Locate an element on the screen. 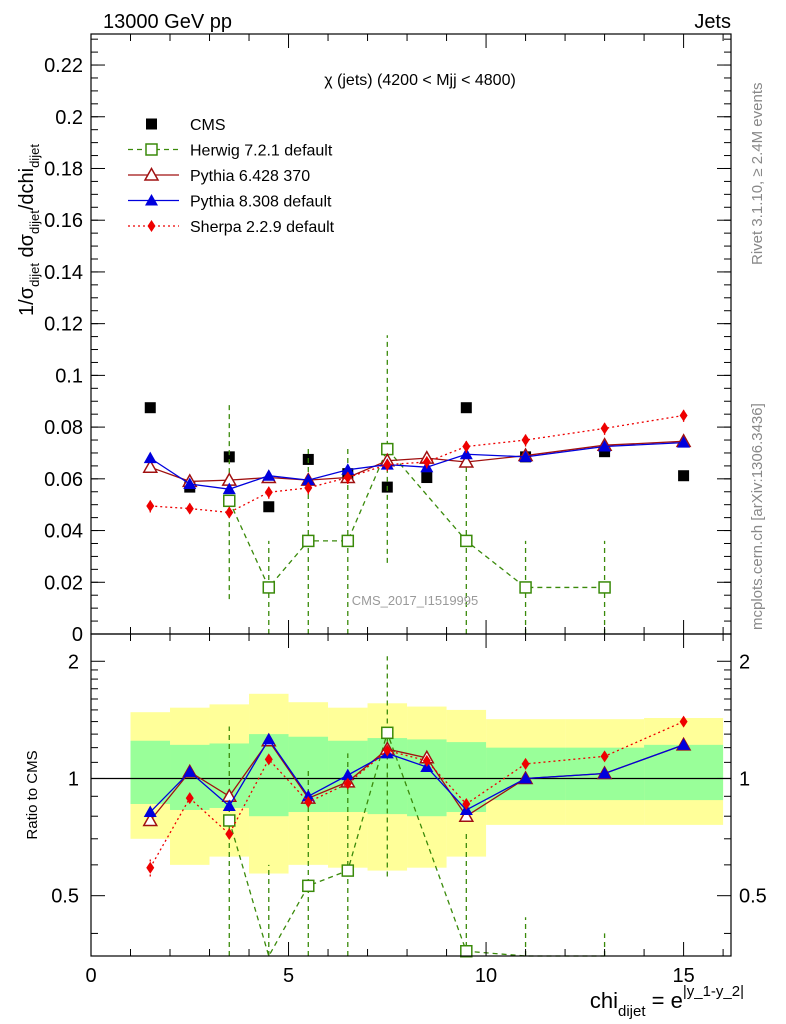 This screenshot has height=1024, width=786. main-y-tick-label: 0.22 is located at coordinates (63, 66).